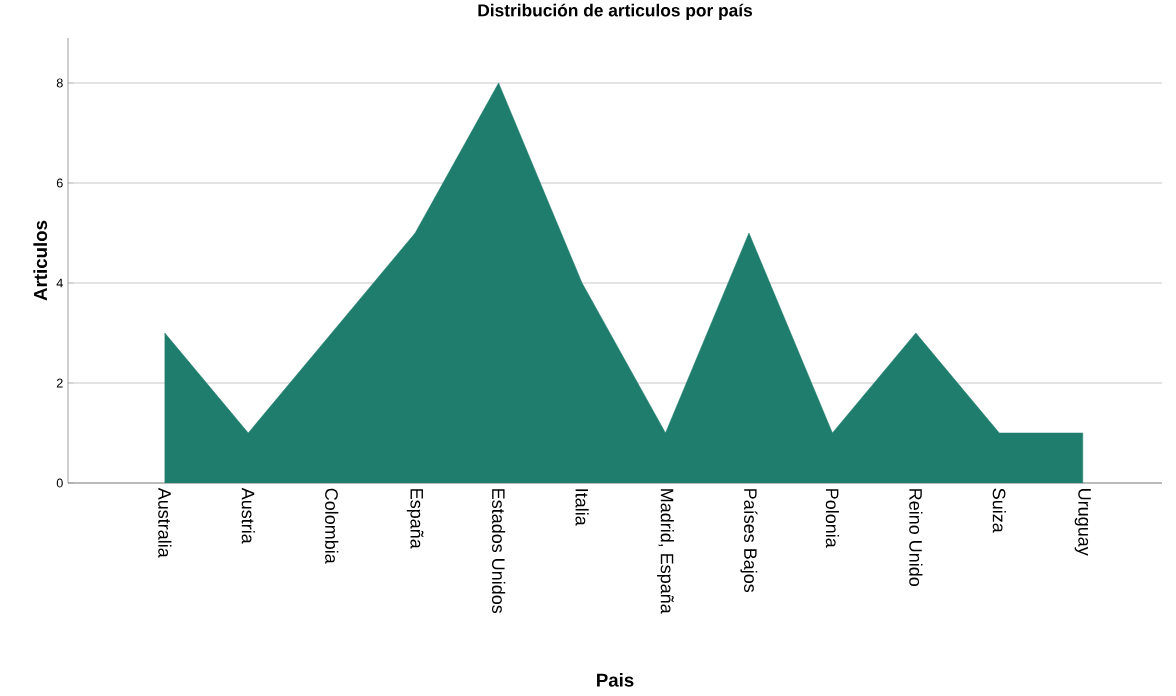  Describe the element at coordinates (59, 183) in the screenshot. I see `y-tick-label: 6` at that location.